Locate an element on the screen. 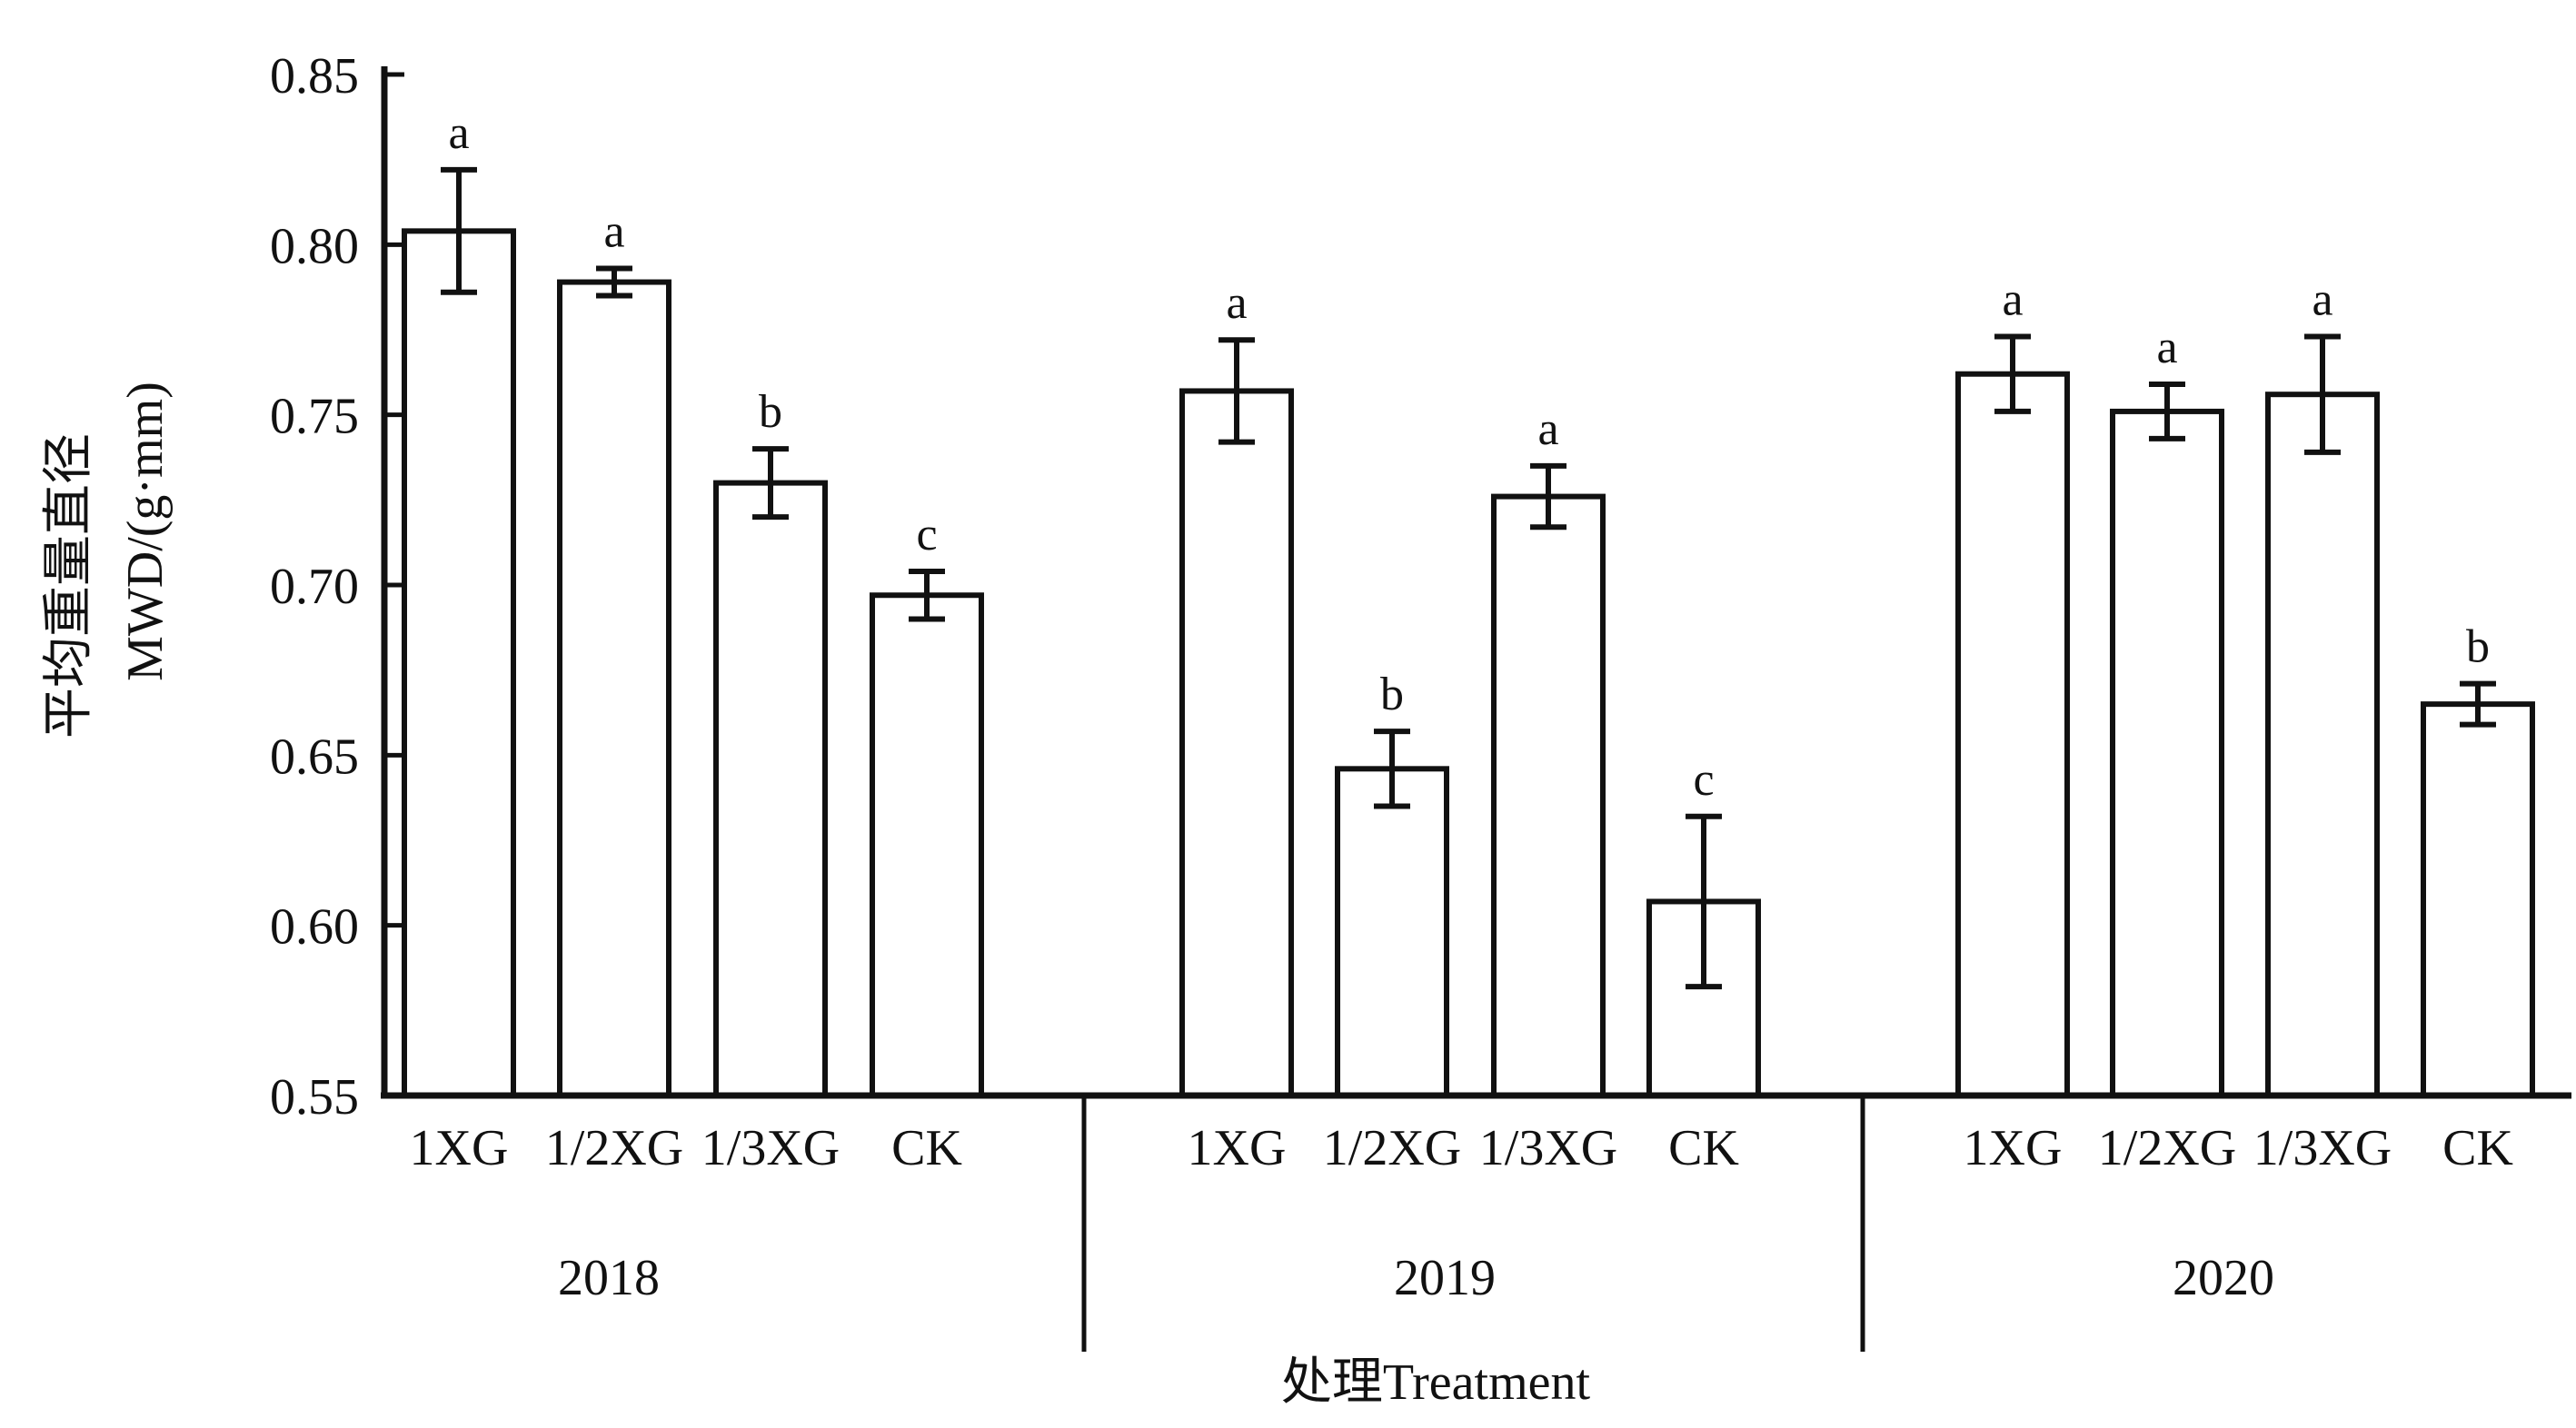 The width and height of the screenshot is (2576, 1428). y-axis-ticks: 0.85 0.80 0.75 0.70 0.65 0.60 0.55 is located at coordinates (337, 587).